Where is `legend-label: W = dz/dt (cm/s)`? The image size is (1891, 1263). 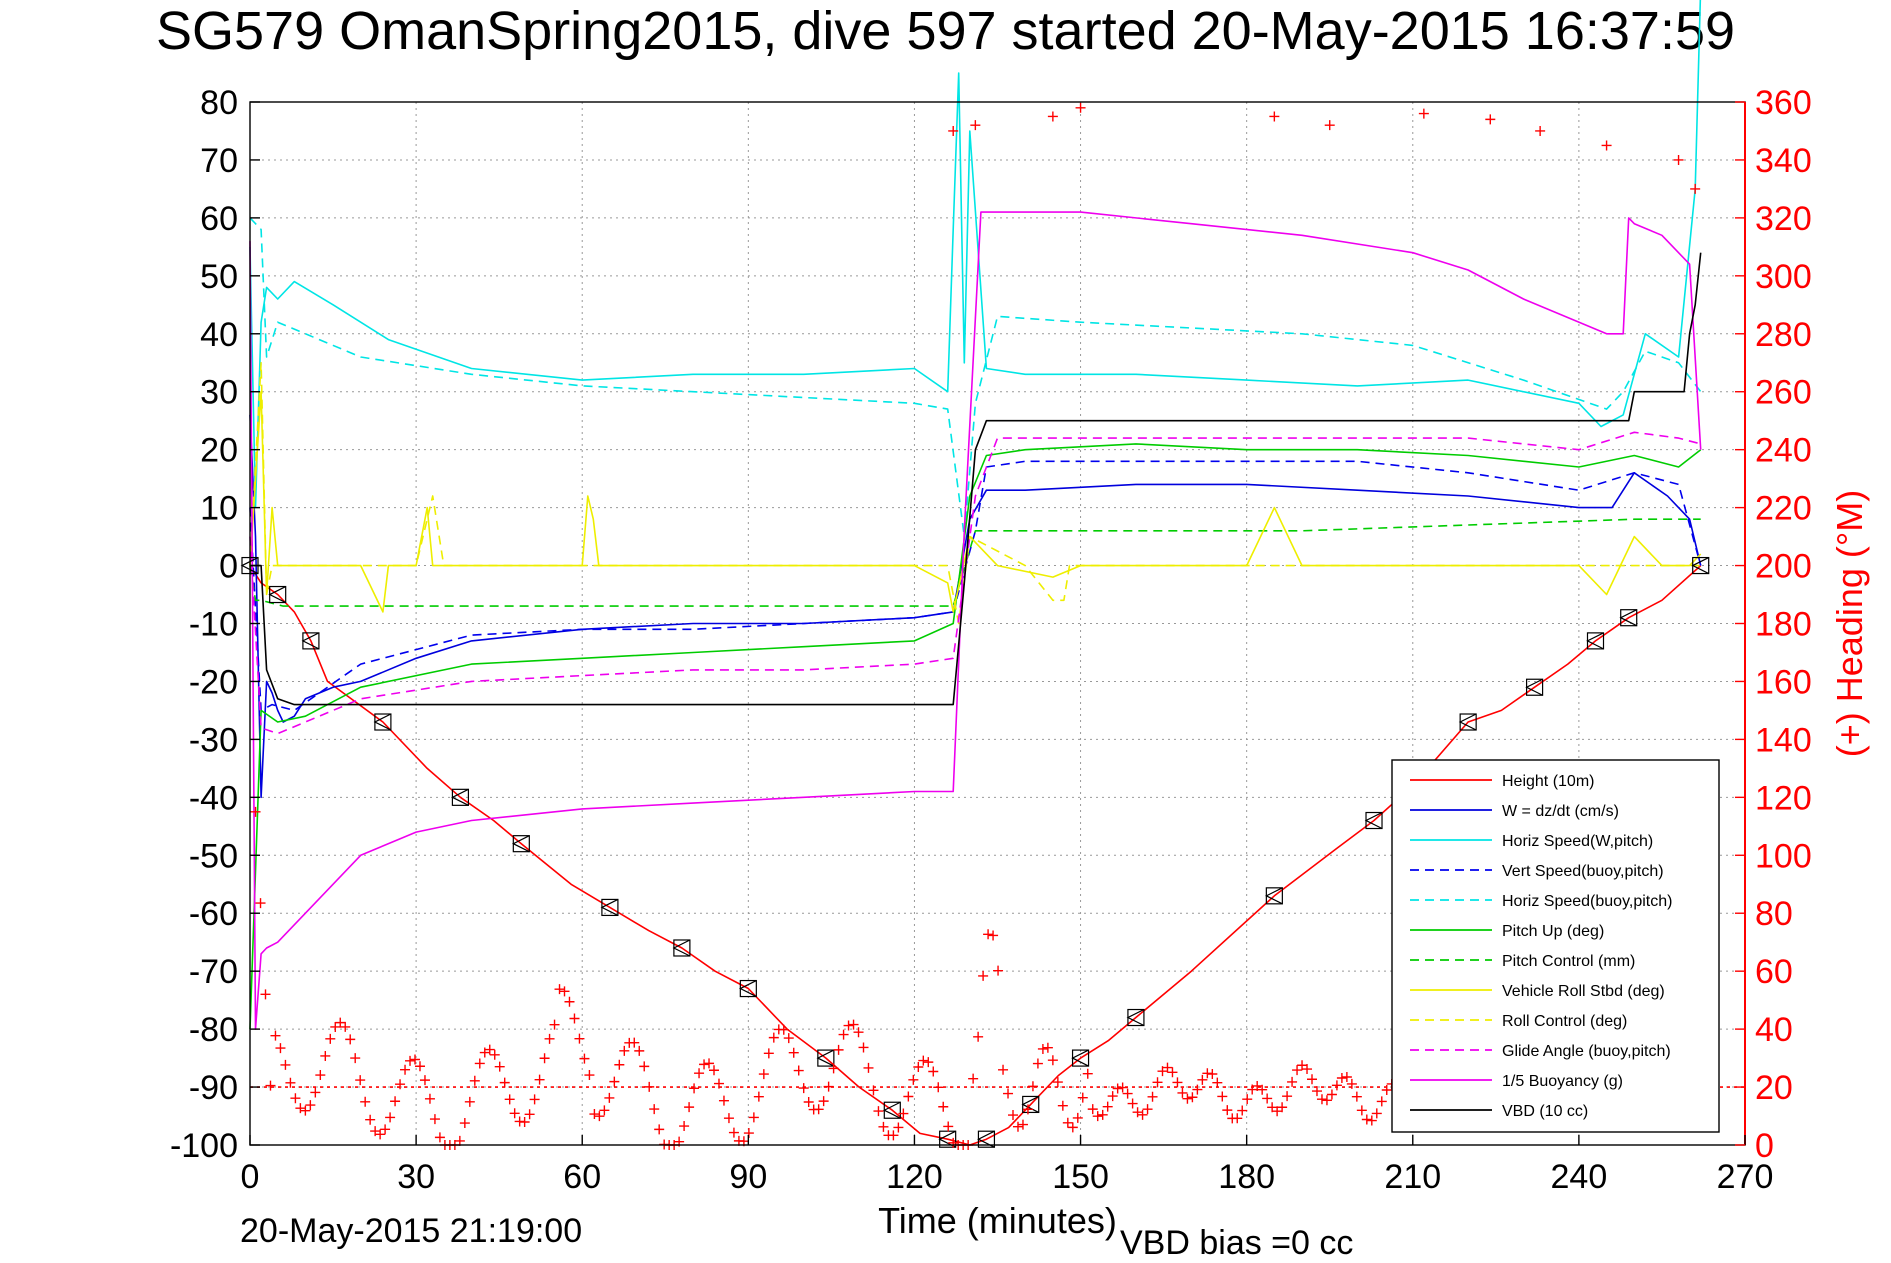 legend-label: W = dz/dt (cm/s) is located at coordinates (1560, 811).